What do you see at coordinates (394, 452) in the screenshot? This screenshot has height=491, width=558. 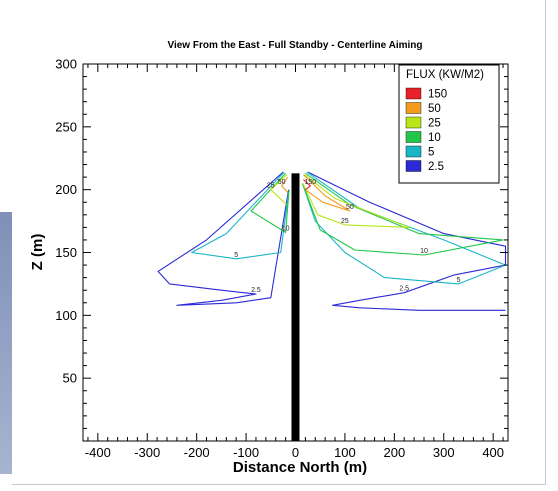 I see `x-tick-label: 200` at bounding box center [394, 452].